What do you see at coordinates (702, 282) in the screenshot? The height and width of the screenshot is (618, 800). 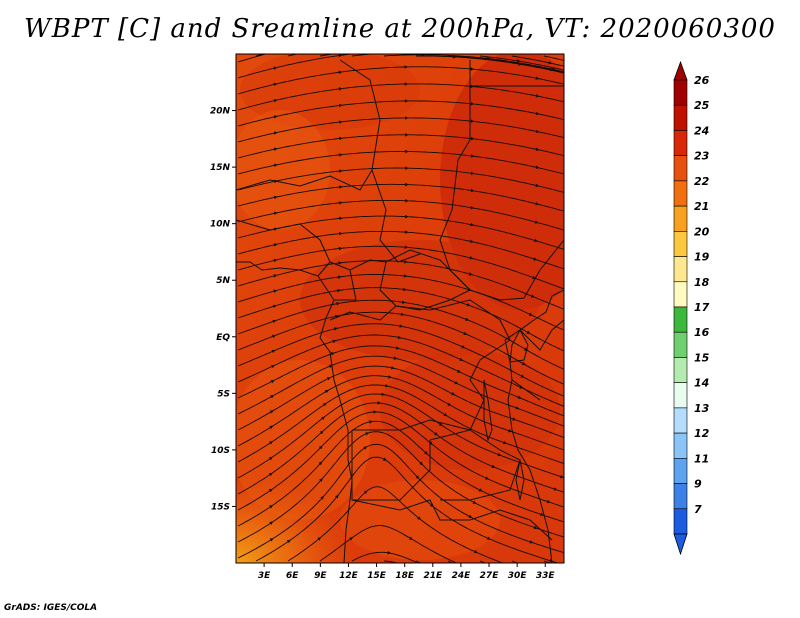 I see `colorbar-label: 18` at bounding box center [702, 282].